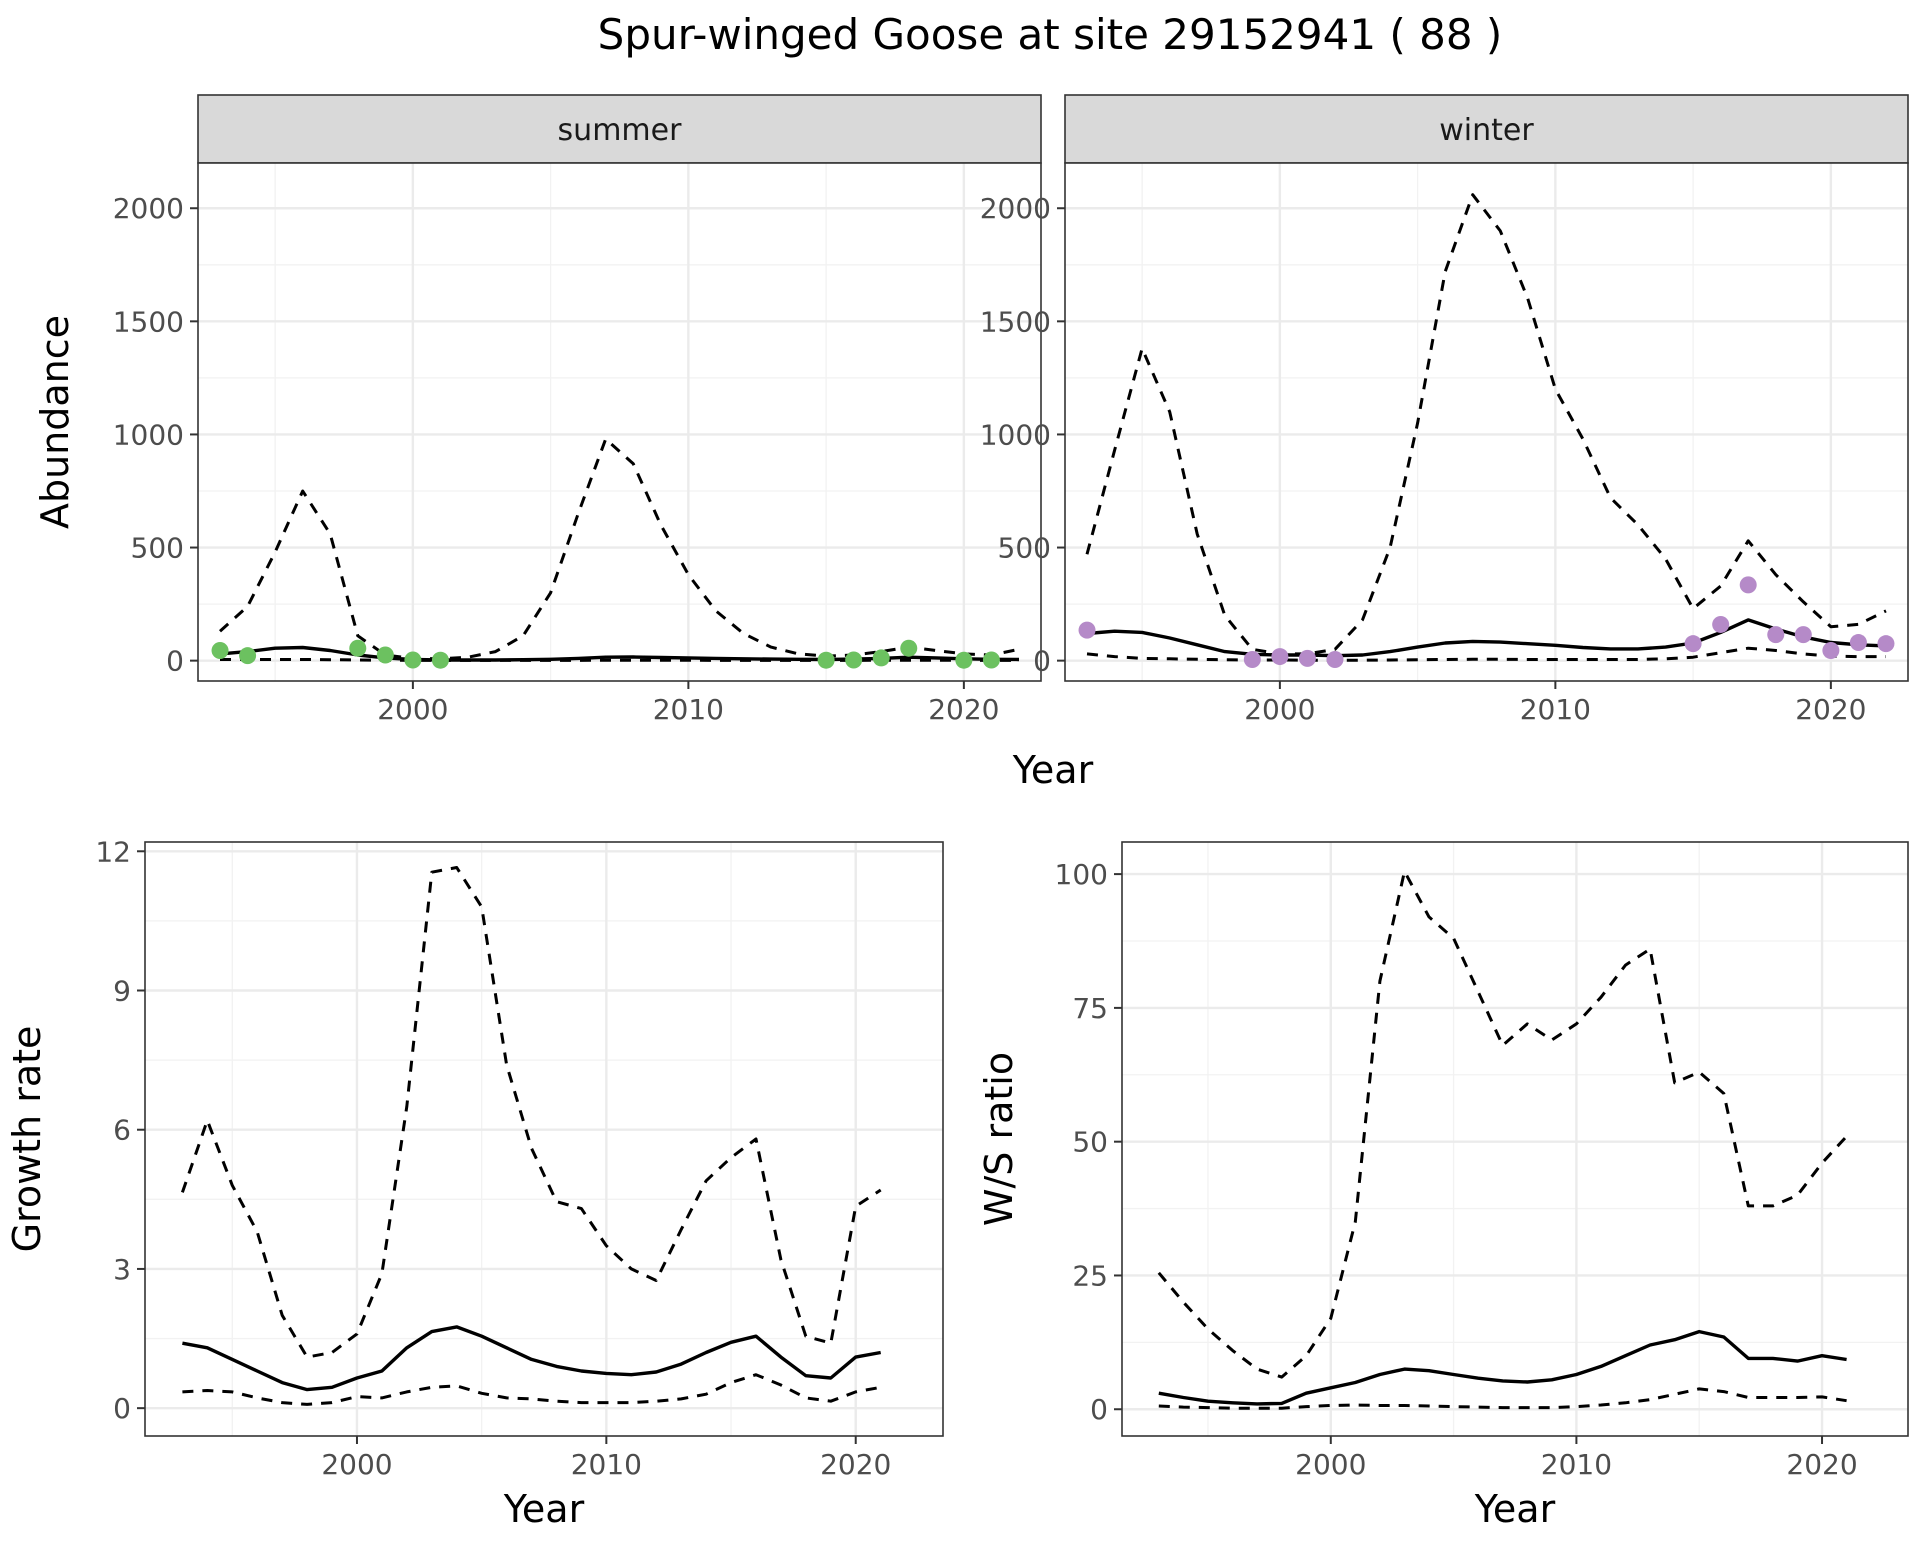  I want to click on y-axis-title: W/S ratio, so click(999, 1139).